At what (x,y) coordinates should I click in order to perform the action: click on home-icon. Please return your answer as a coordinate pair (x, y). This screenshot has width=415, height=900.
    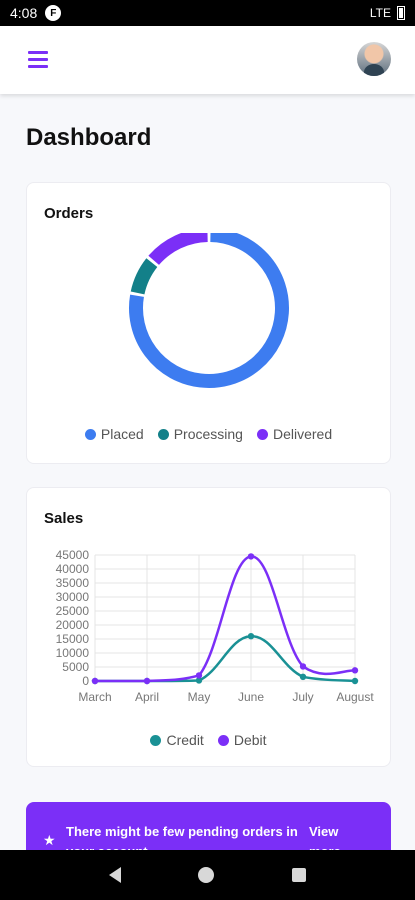
    Looking at the image, I should click on (206, 875).